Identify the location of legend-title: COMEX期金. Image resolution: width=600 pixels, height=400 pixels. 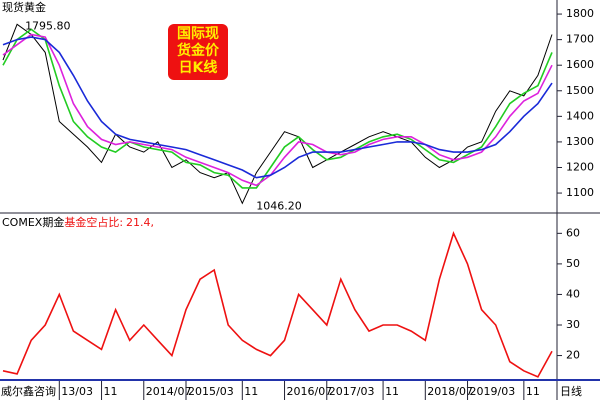
(33, 222).